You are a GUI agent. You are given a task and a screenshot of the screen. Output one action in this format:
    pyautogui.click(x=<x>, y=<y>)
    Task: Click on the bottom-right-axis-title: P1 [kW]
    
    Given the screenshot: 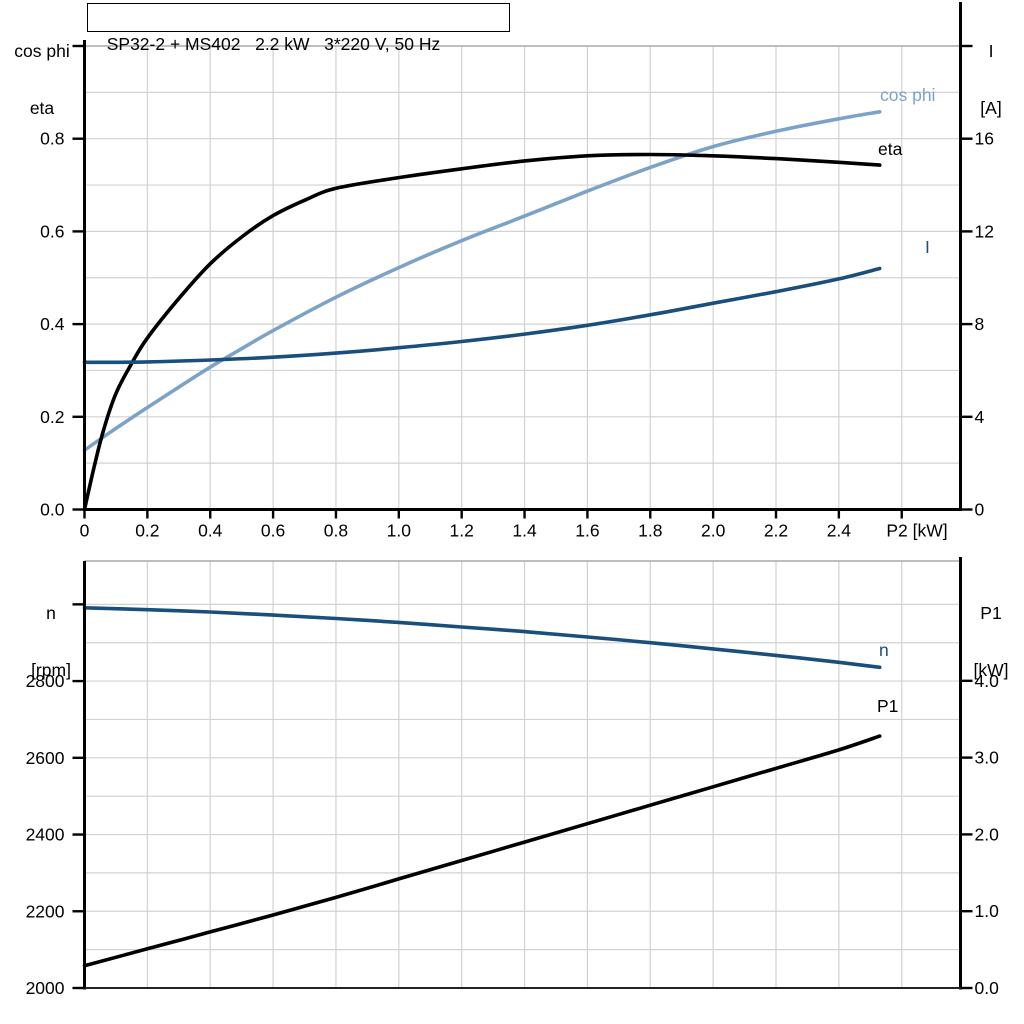 What is the action you would take?
    pyautogui.click(x=991, y=632)
    